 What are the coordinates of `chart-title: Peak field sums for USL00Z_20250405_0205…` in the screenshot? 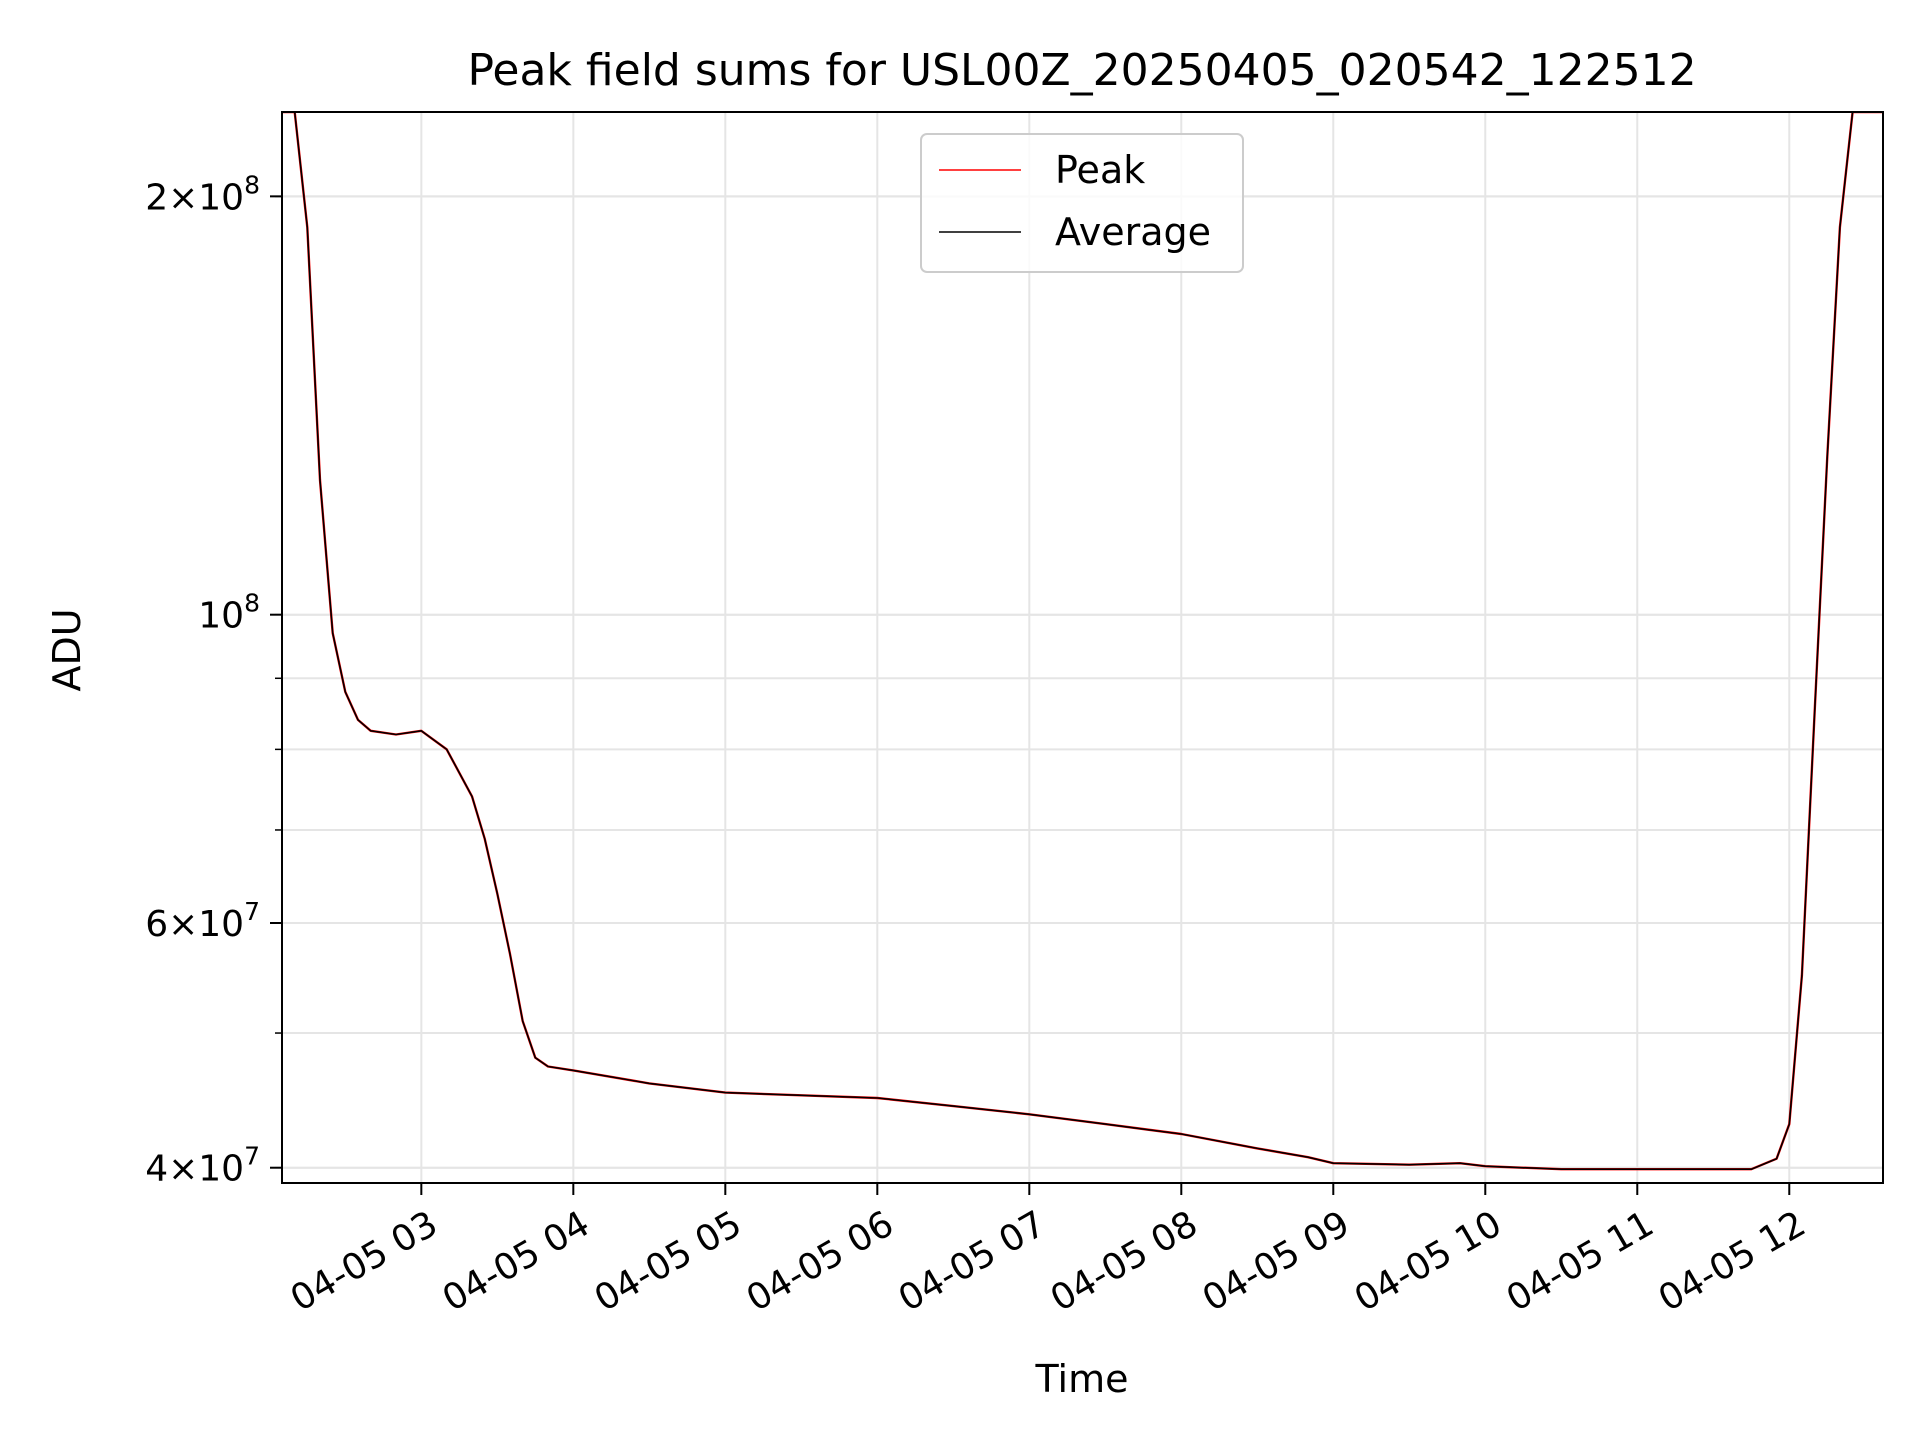 It's located at (1081, 70).